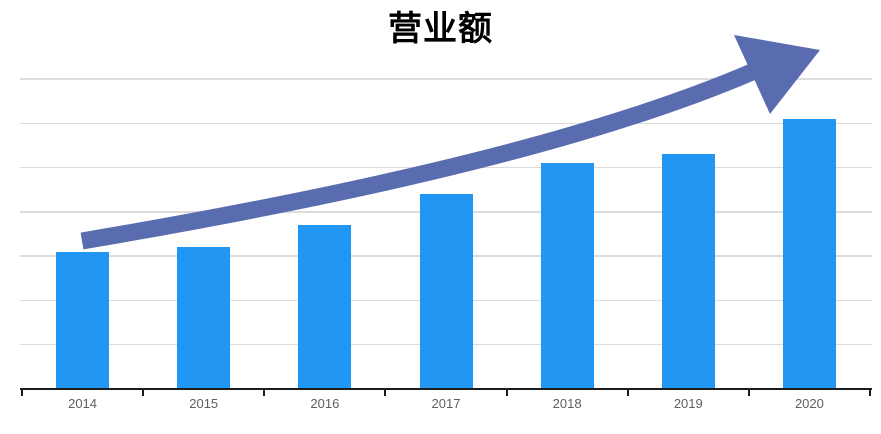  I want to click on bar-2020, so click(809, 253).